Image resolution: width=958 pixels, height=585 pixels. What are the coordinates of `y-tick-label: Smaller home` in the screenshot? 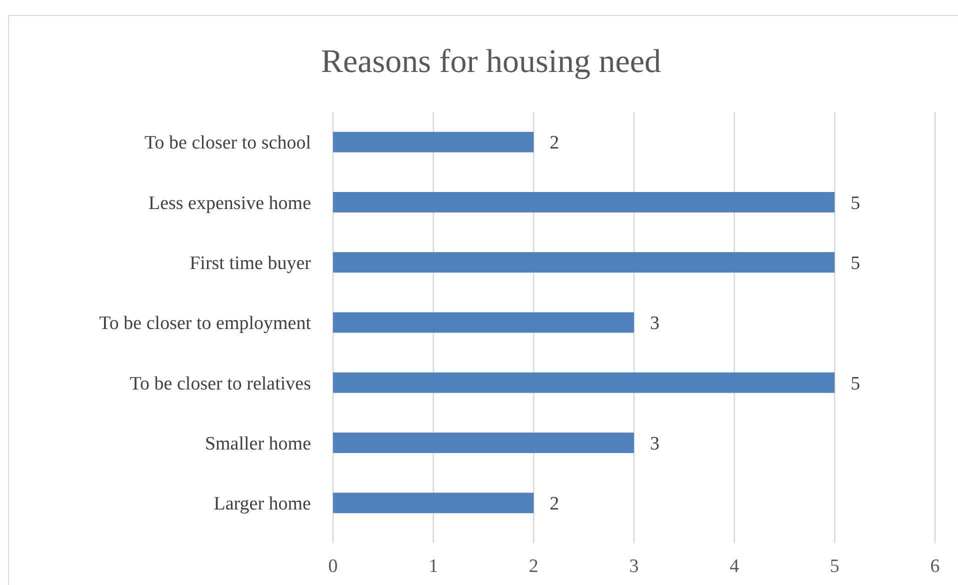 It's located at (257, 443).